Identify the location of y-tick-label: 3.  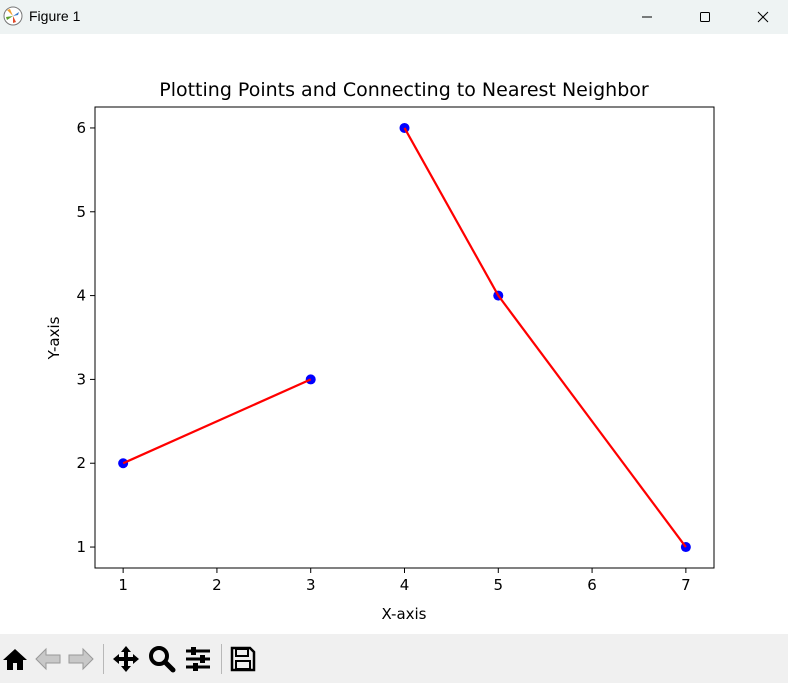
(81, 379).